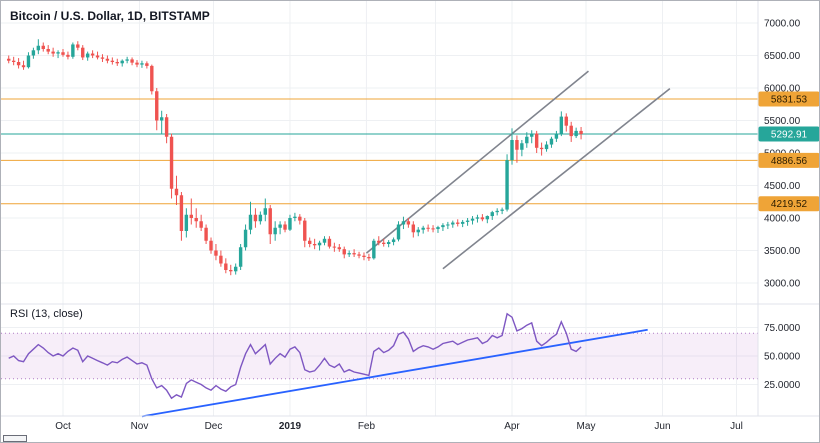 This screenshot has width=820, height=443. What do you see at coordinates (782, 284) in the screenshot?
I see `price-axis-label: 3000.00` at bounding box center [782, 284].